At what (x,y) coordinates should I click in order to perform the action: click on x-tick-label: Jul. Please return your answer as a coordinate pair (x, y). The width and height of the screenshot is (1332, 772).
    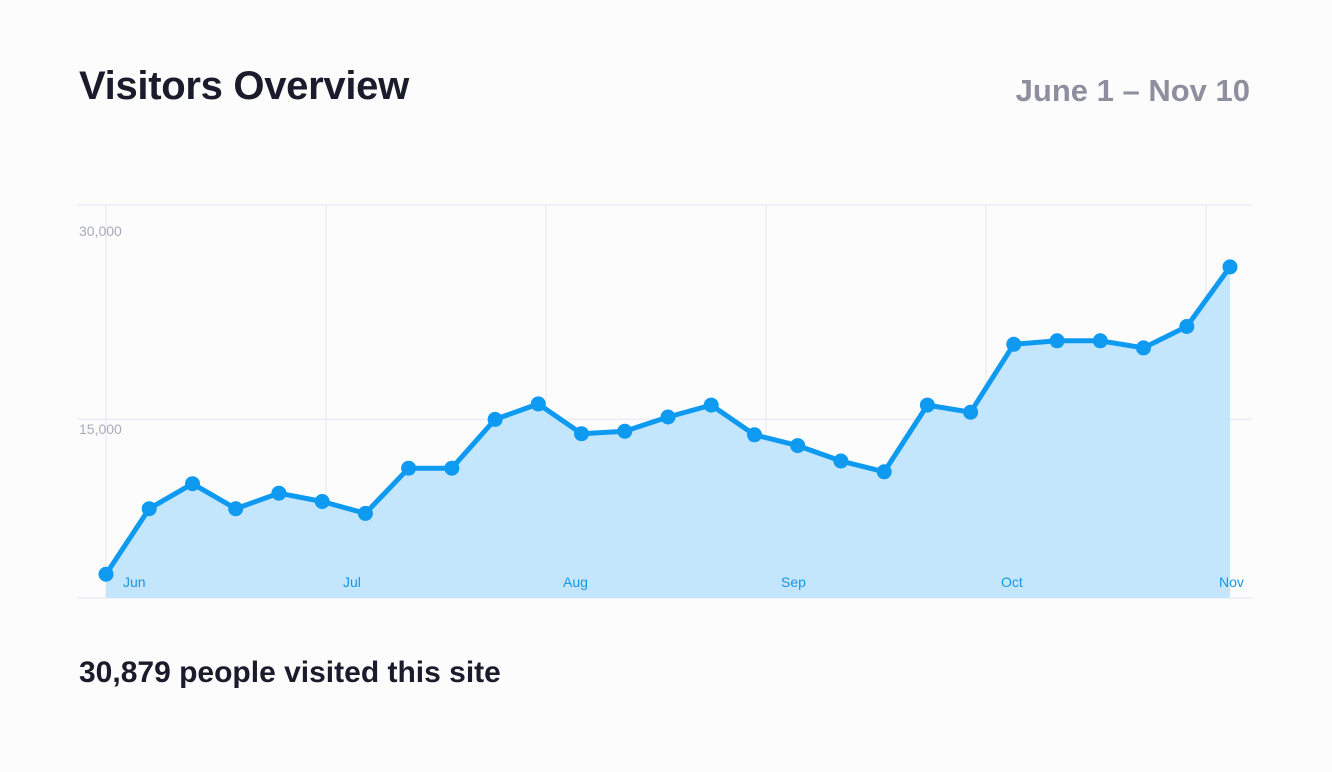
    Looking at the image, I should click on (352, 582).